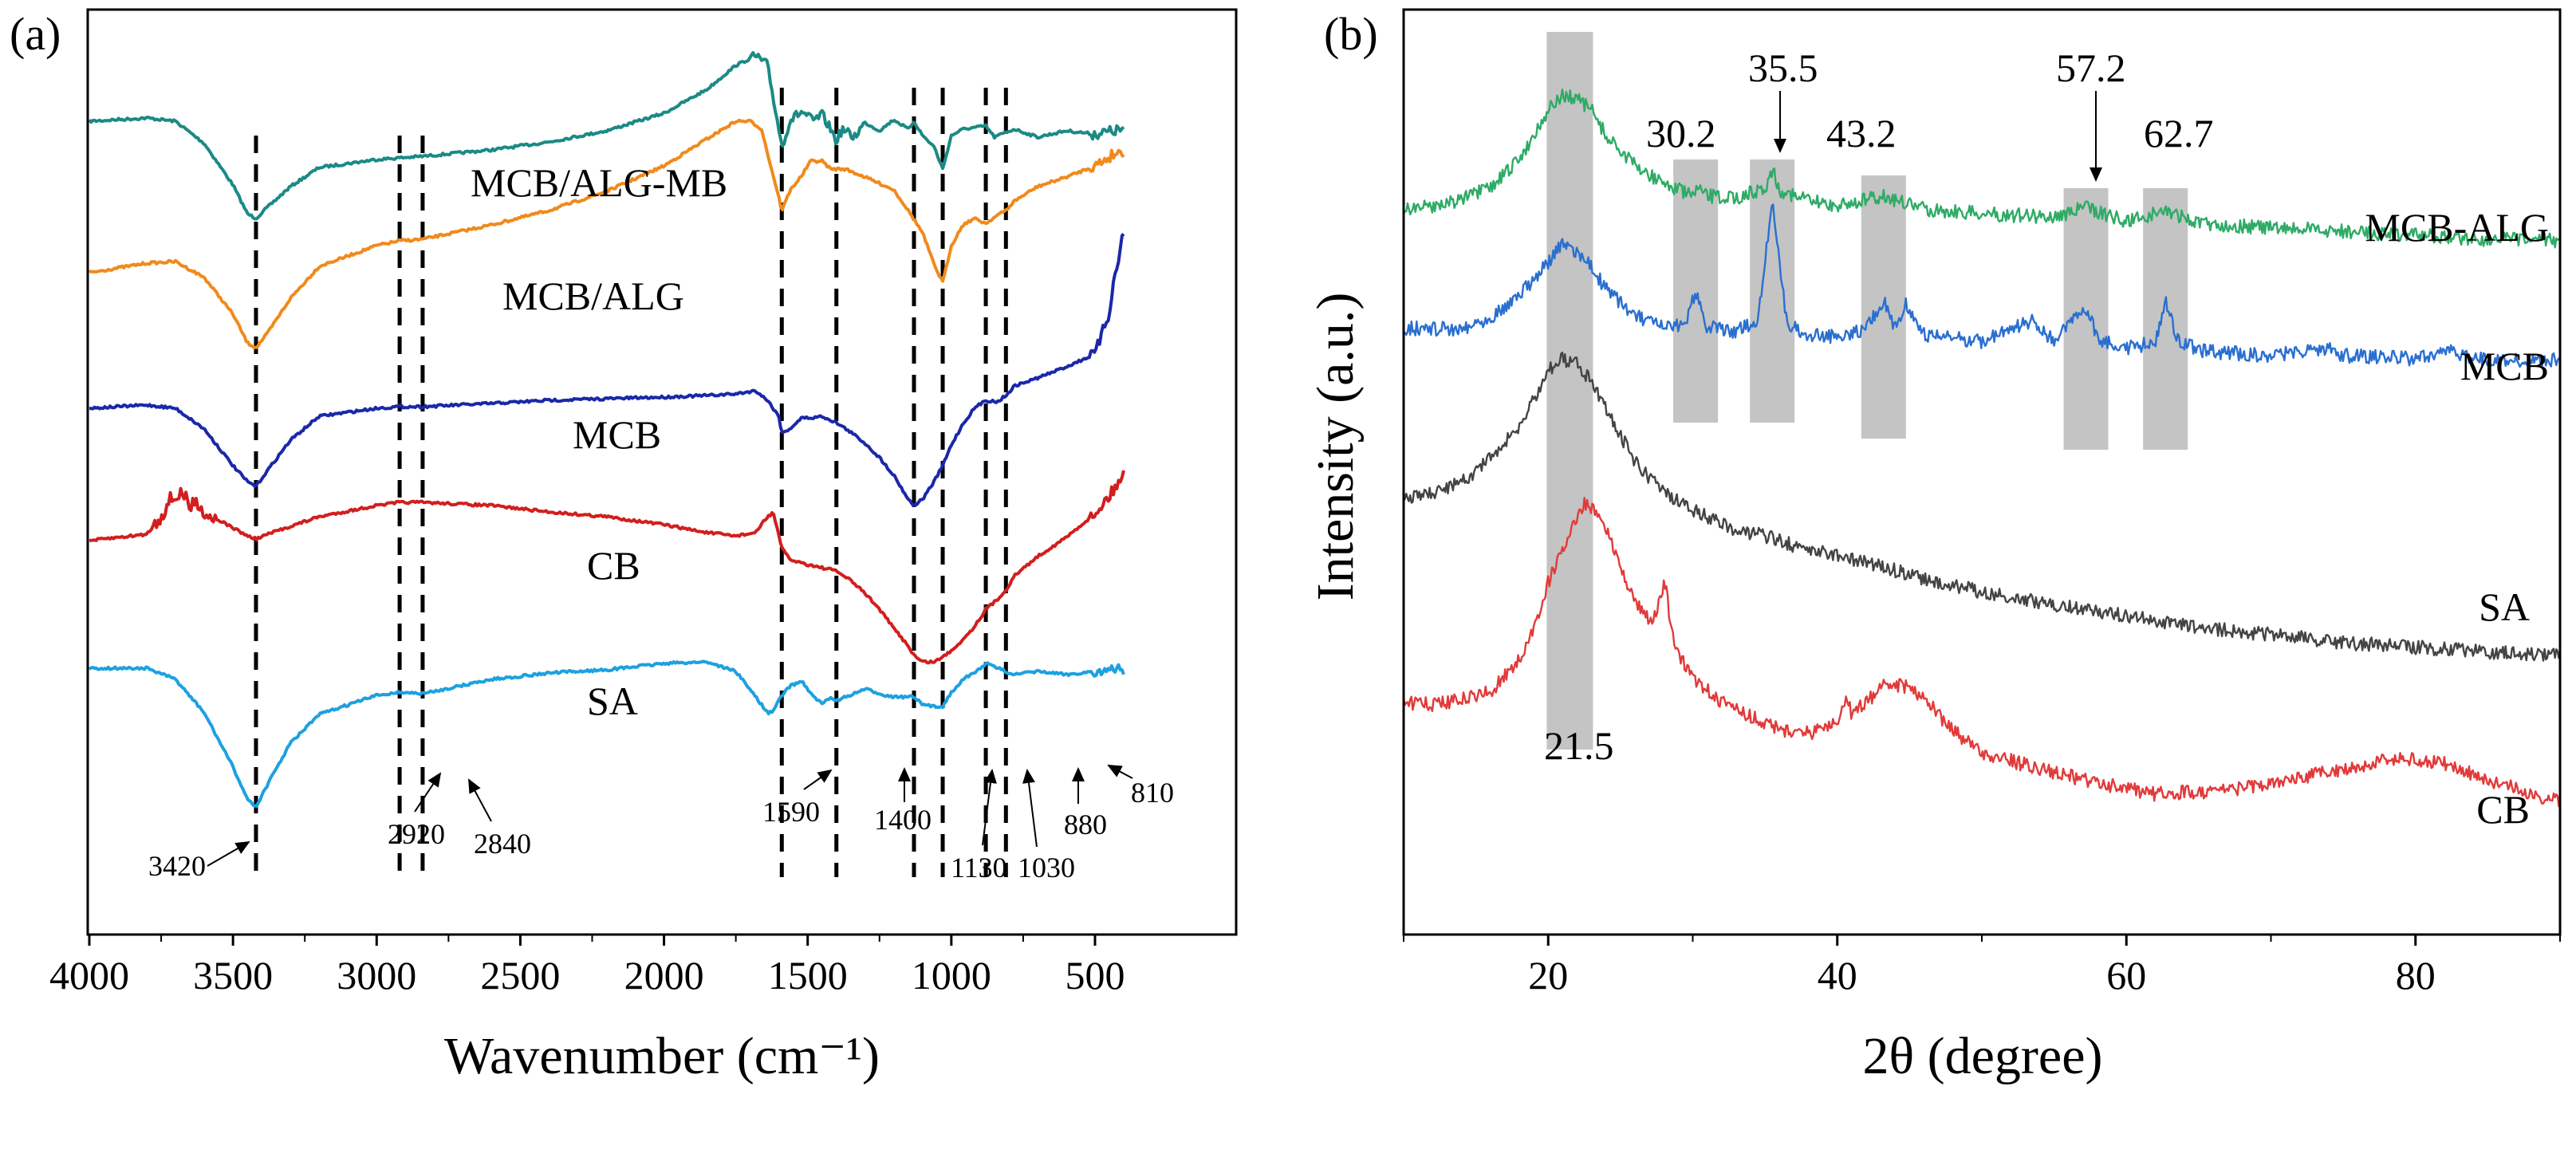  What do you see at coordinates (2503, 810) in the screenshot?
I see `b-curve-label-cb: CB` at bounding box center [2503, 810].